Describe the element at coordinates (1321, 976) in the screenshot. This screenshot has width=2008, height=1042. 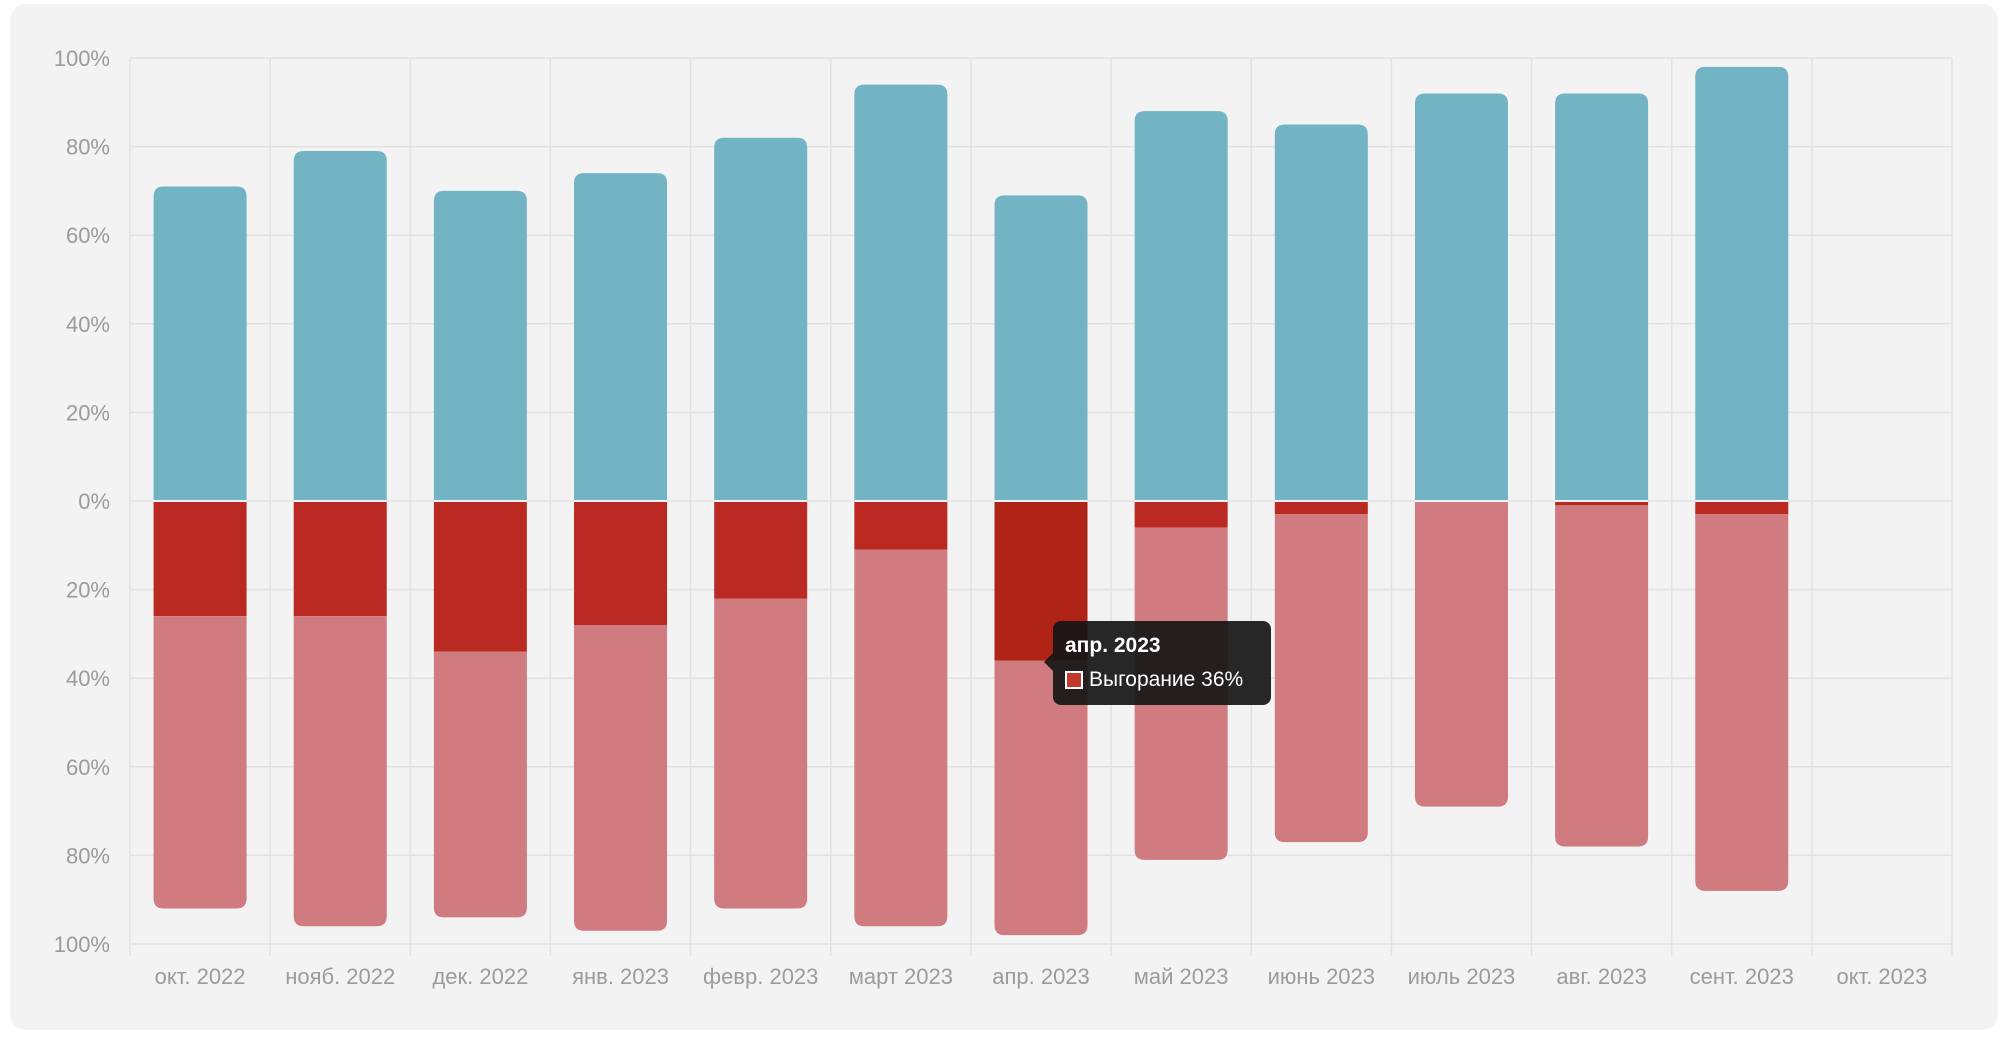
I see `x-tick-label: июнь 2023` at that location.